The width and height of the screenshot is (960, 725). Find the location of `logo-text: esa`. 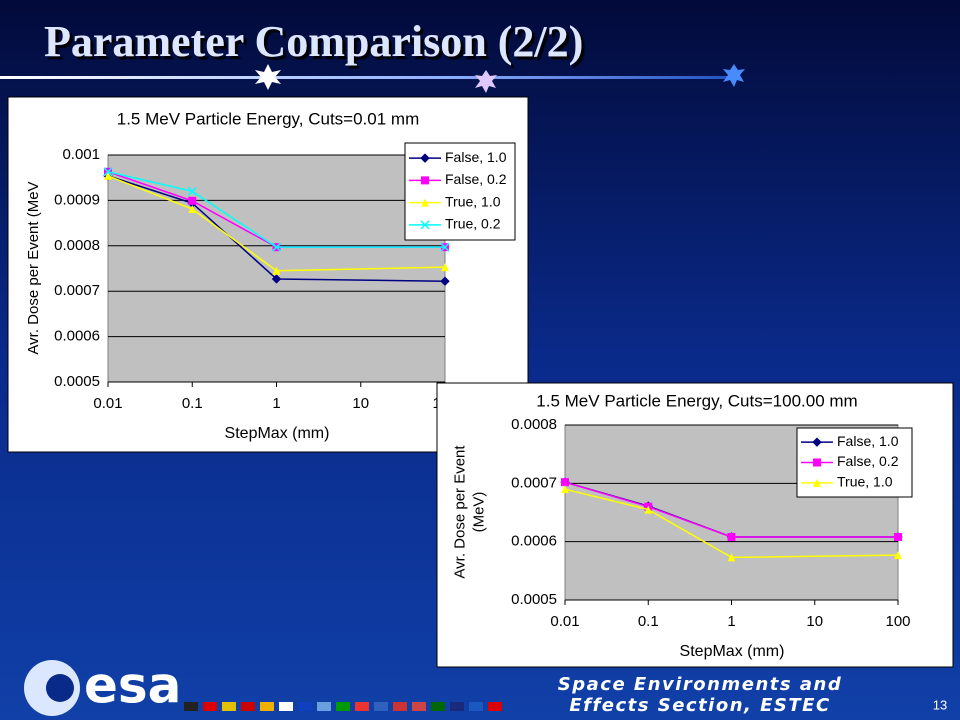

logo-text: esa is located at coordinates (132, 686).